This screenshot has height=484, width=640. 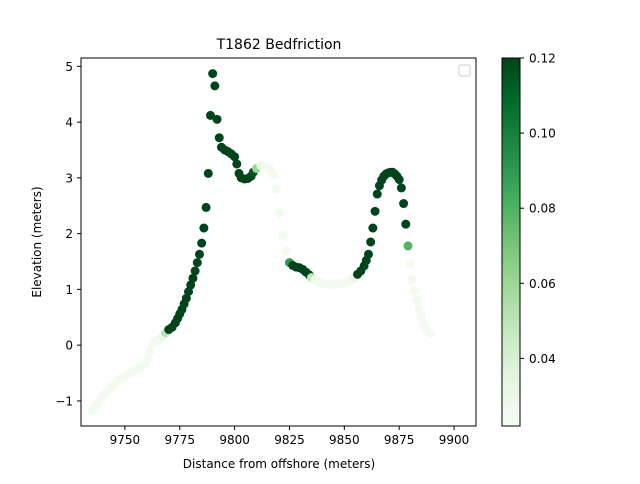 What do you see at coordinates (289, 440) in the screenshot?
I see `x-tick-label: 9825` at bounding box center [289, 440].